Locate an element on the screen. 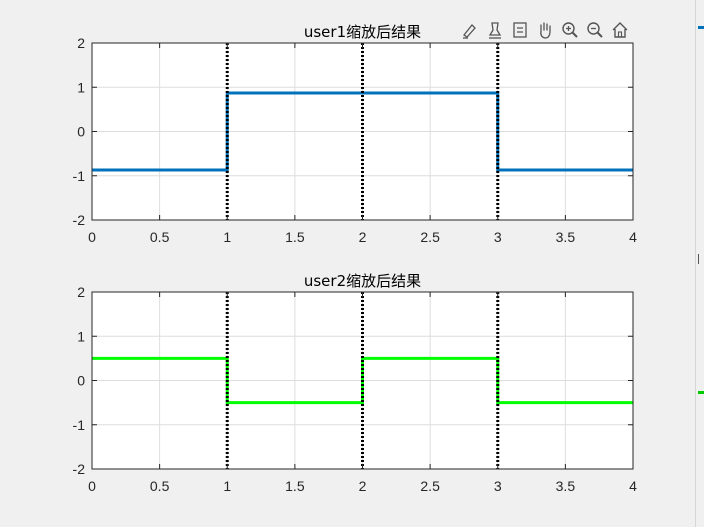 The height and width of the screenshot is (527, 704). legend-button is located at coordinates (520, 30).